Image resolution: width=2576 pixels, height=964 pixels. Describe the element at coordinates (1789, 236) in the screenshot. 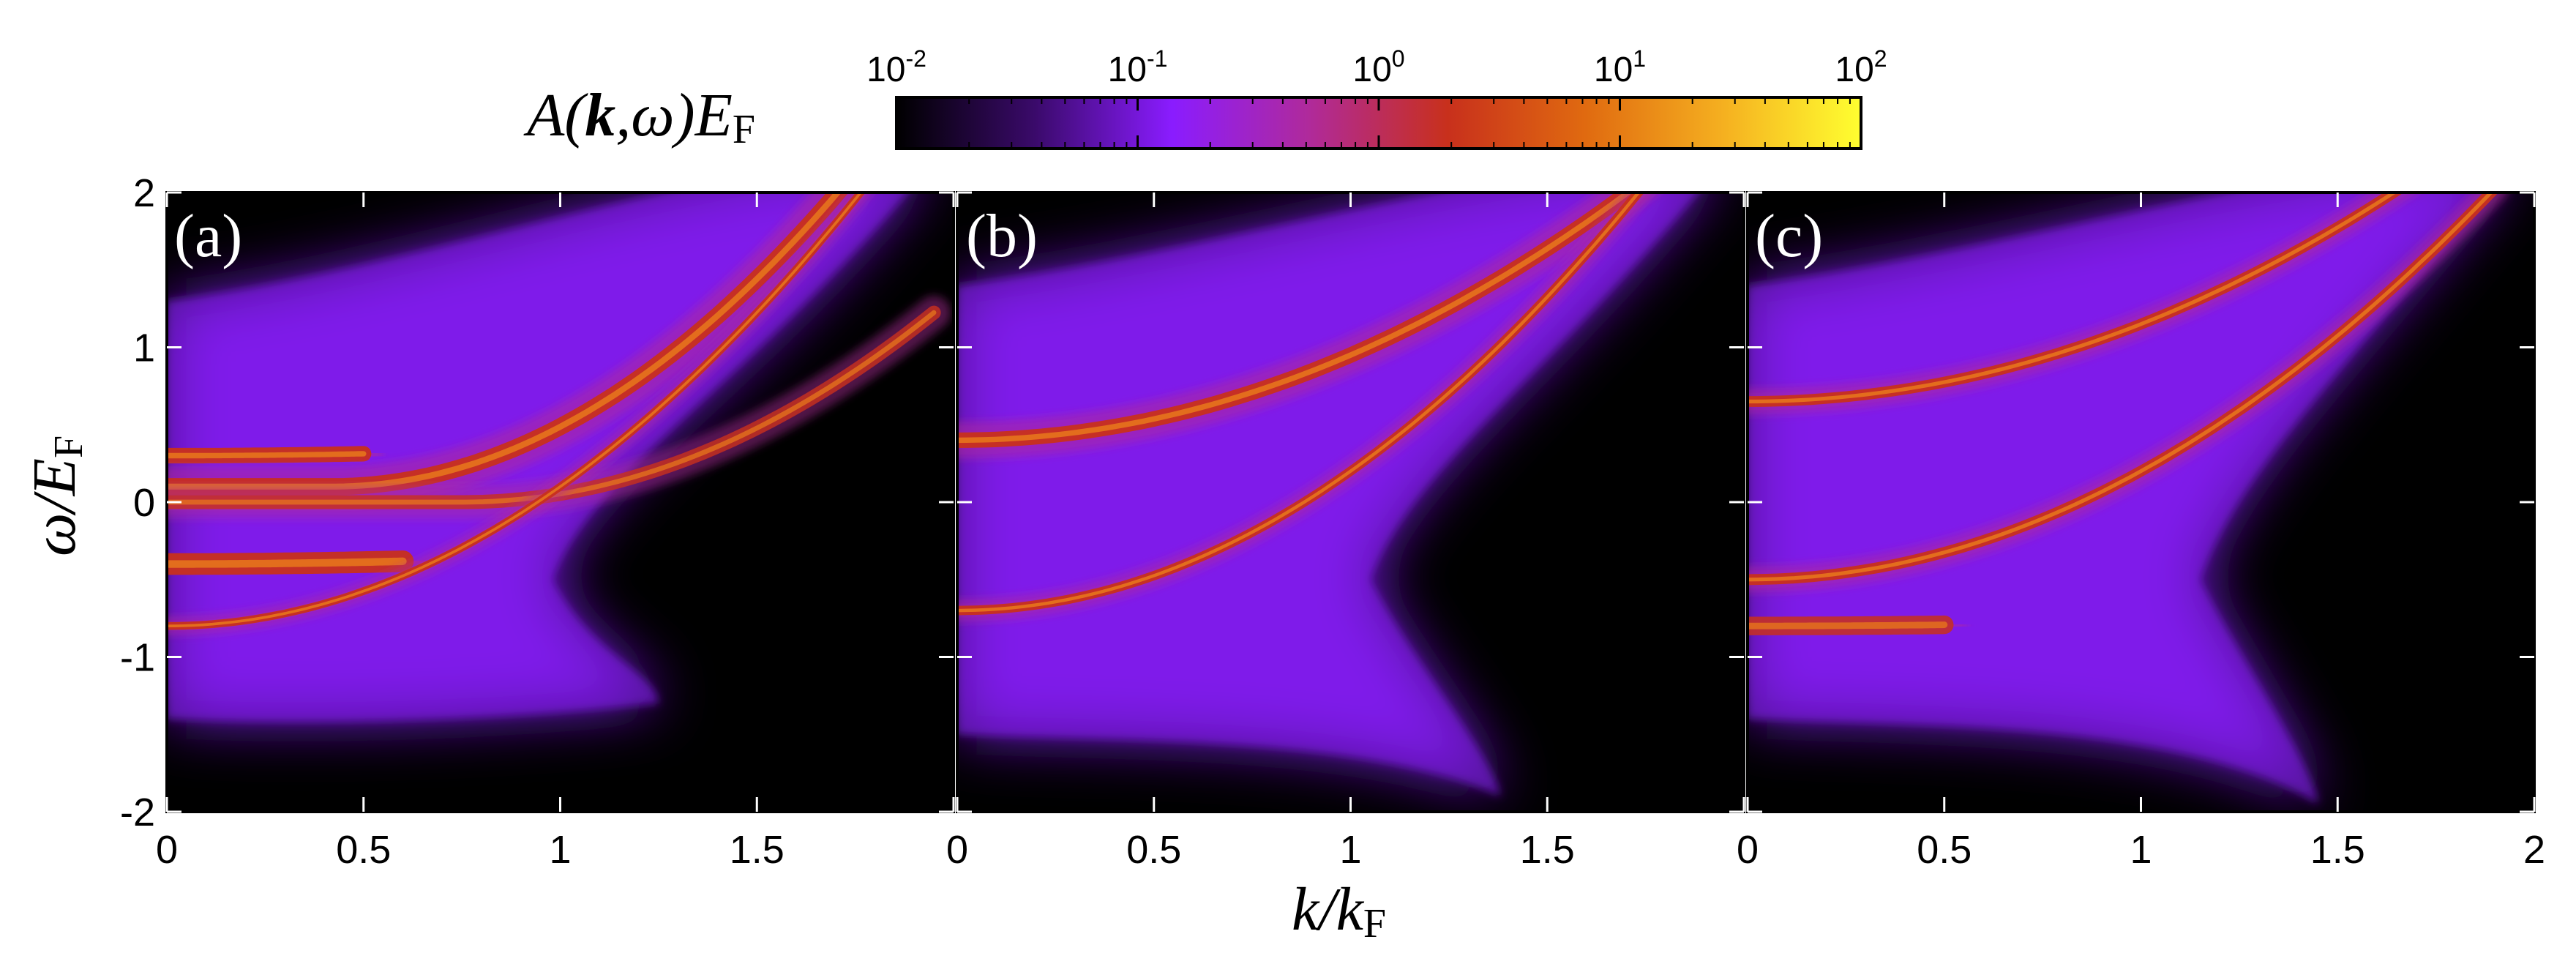

I see `panel-label-c: (c)` at that location.